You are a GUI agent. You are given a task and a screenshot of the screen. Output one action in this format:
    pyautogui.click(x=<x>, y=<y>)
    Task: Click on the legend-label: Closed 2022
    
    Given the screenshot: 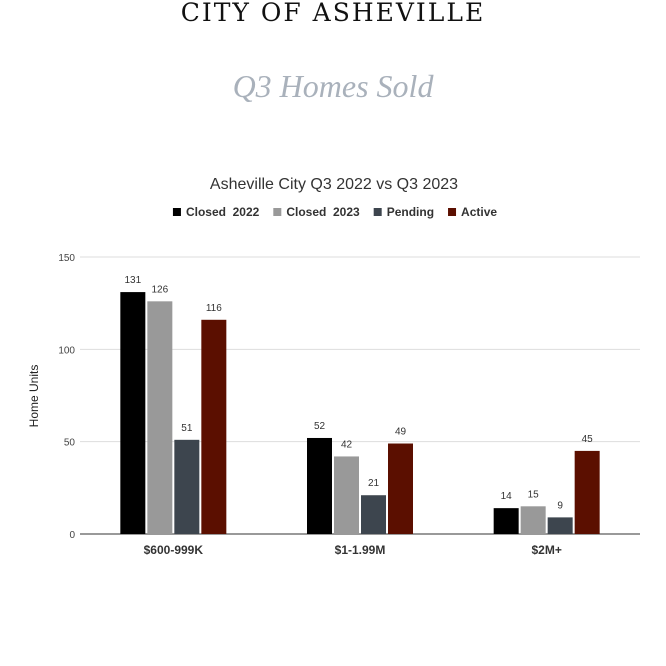 What is the action you would take?
    pyautogui.click(x=223, y=212)
    